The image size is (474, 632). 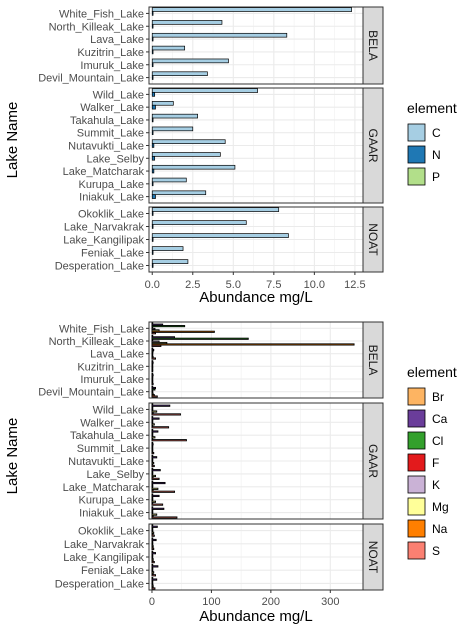 What do you see at coordinates (91, 79) in the screenshot?
I see `y-tick-label: Devil_Mountain_Lake` at bounding box center [91, 79].